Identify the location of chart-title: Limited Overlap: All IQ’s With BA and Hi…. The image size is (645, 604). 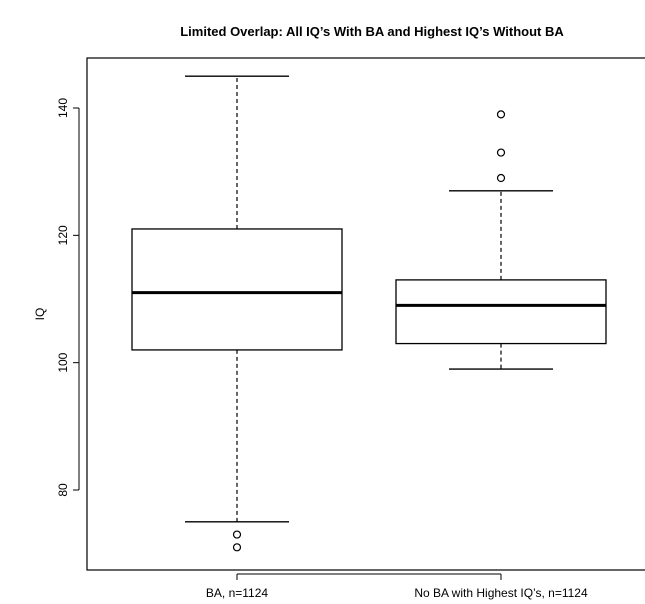
(372, 31).